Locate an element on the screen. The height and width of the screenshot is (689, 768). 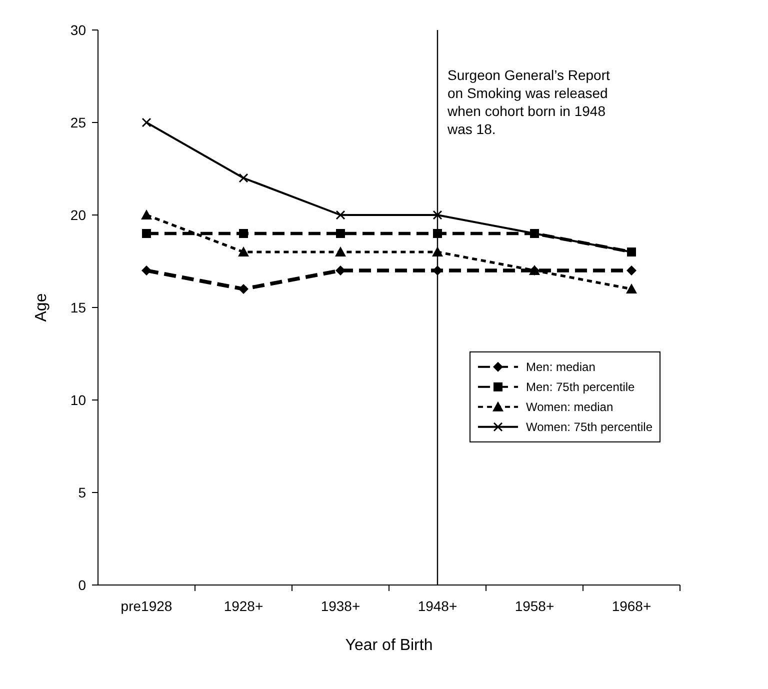
y-tick-label: 25 is located at coordinates (78, 122).